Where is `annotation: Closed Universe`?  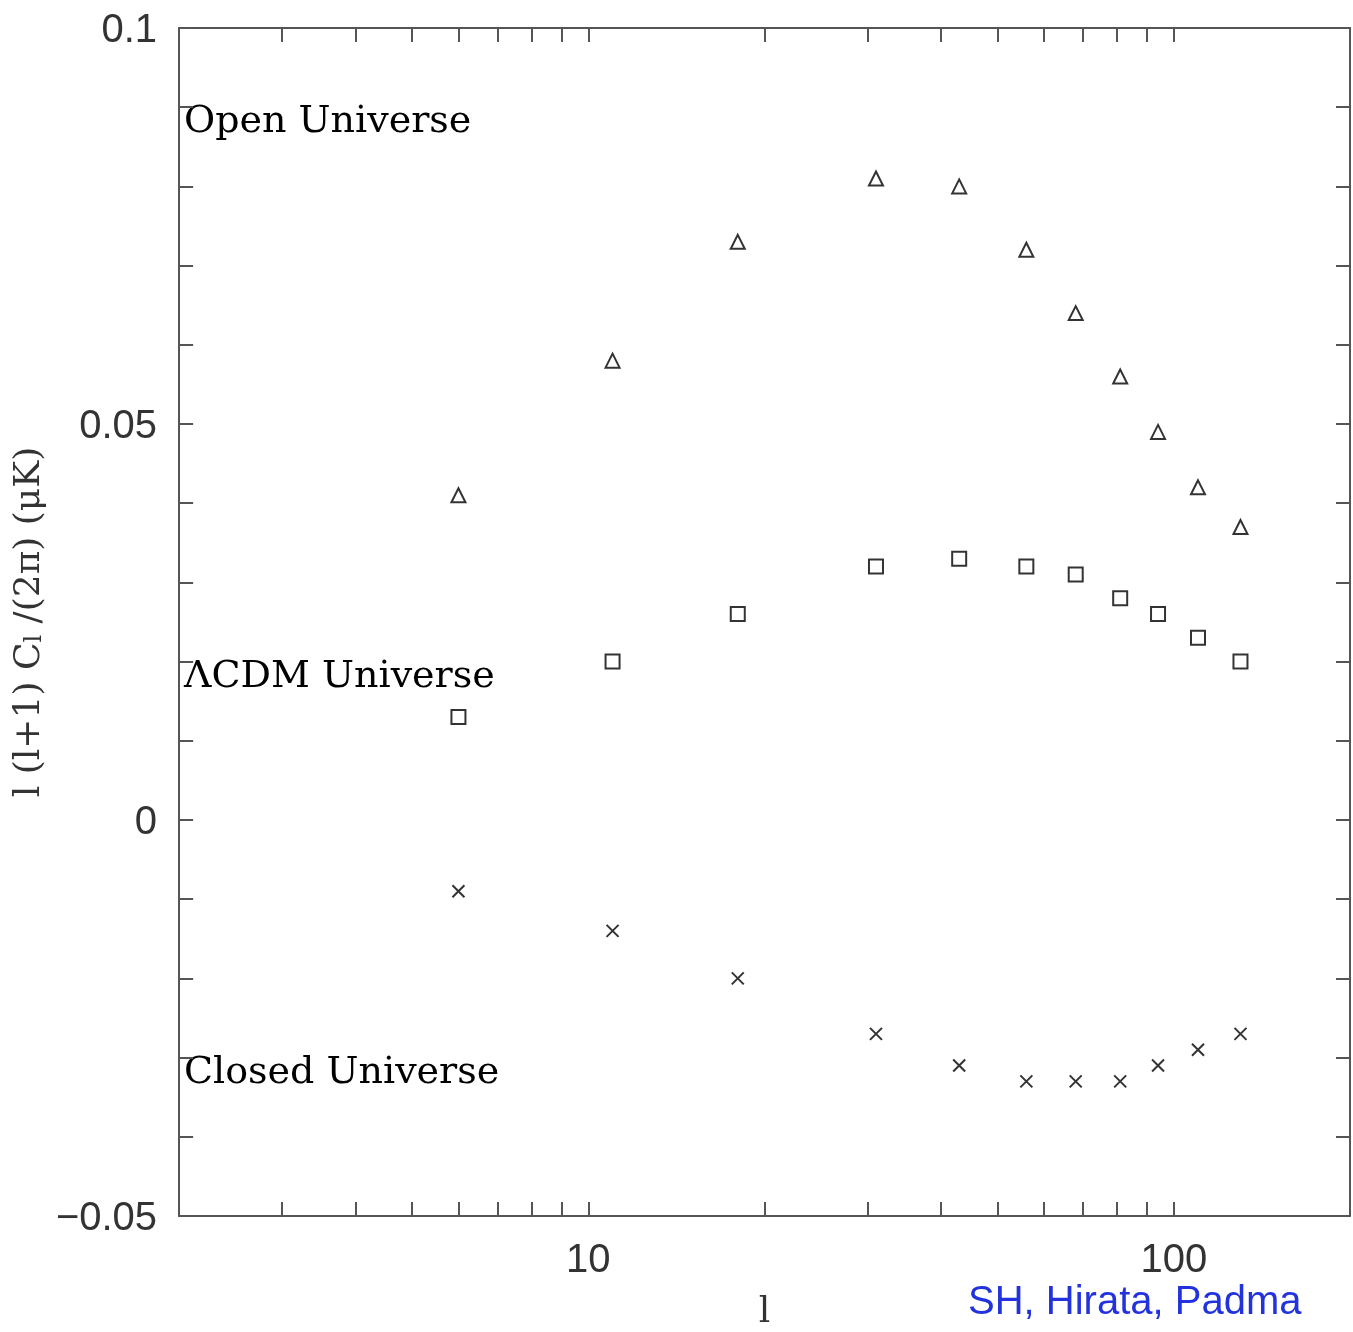
annotation: Closed Universe is located at coordinates (342, 1070).